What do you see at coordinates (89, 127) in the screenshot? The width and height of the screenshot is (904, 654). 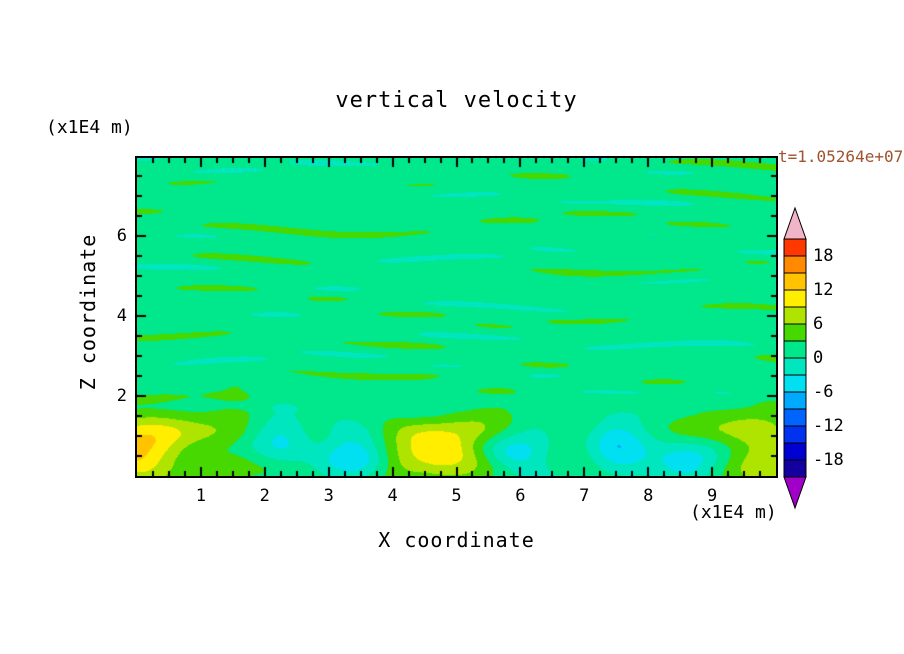 I see `z-axis-unit-label: (x1E4 m)` at bounding box center [89, 127].